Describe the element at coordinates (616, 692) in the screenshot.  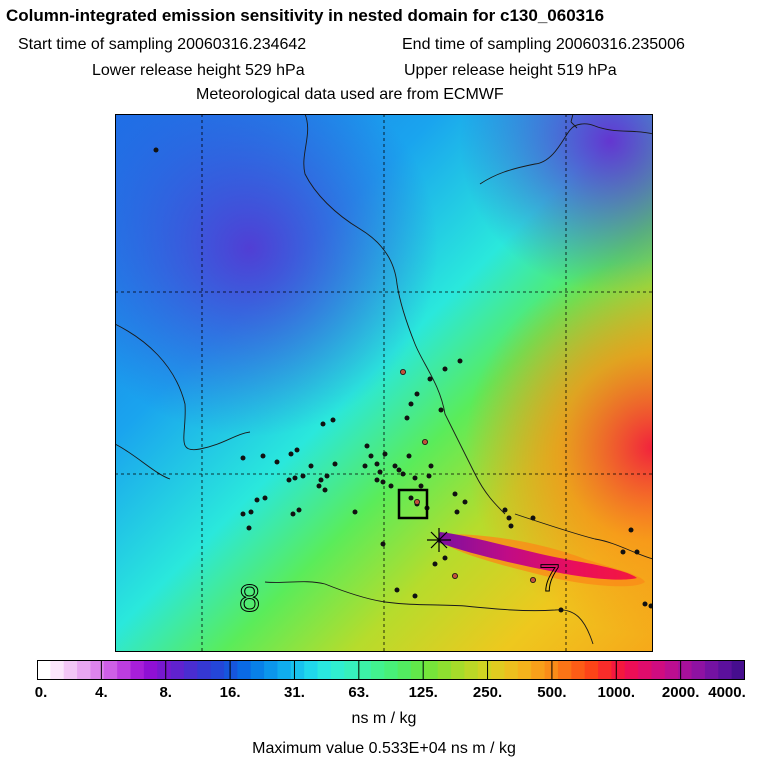
I see `colorbar-tick-label: 1000.` at that location.